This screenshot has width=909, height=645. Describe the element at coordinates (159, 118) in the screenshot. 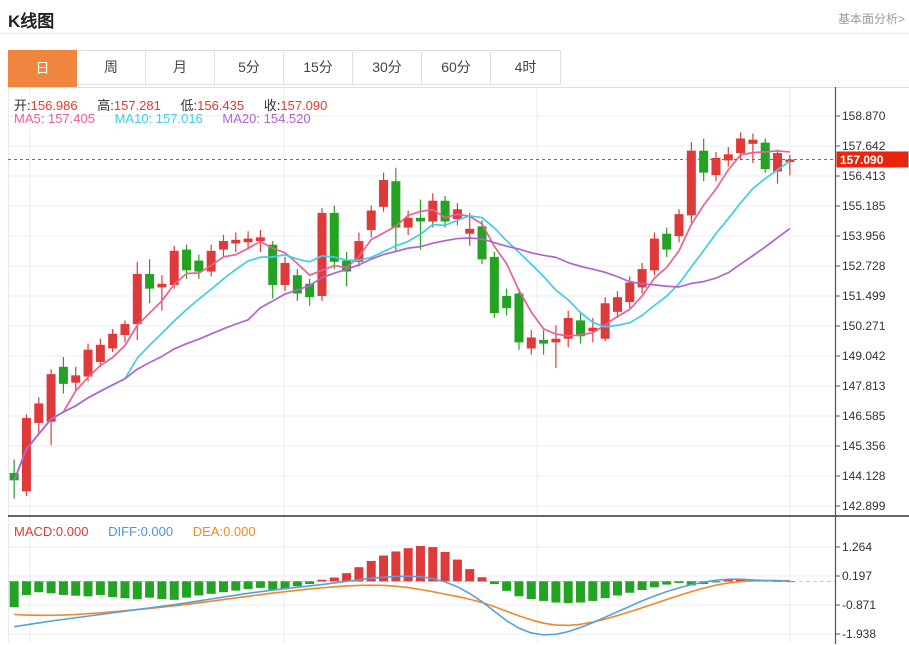

I see `ma10-legend: MA10: 157.016` at that location.